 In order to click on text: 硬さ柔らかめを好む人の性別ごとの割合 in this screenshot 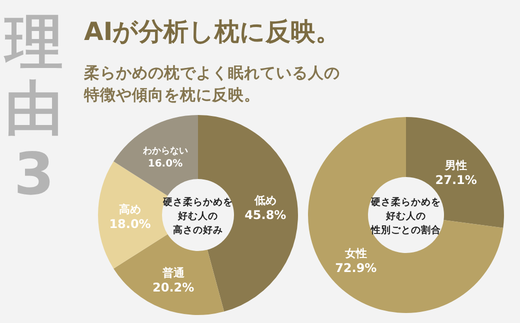, I will do `click(405, 216)`.